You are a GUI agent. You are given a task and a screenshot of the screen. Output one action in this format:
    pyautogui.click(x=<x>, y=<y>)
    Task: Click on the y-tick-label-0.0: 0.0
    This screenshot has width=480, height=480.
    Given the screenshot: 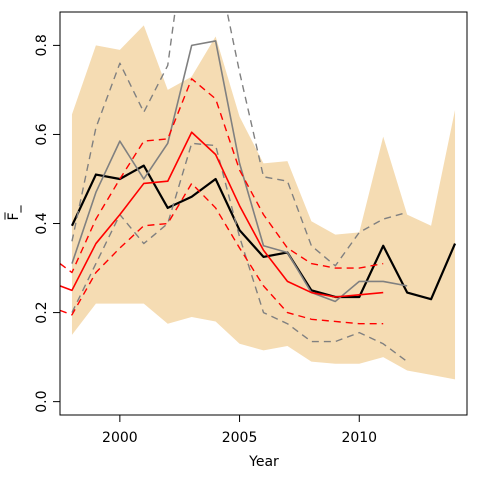 What is the action you would take?
    pyautogui.click(x=42, y=402)
    